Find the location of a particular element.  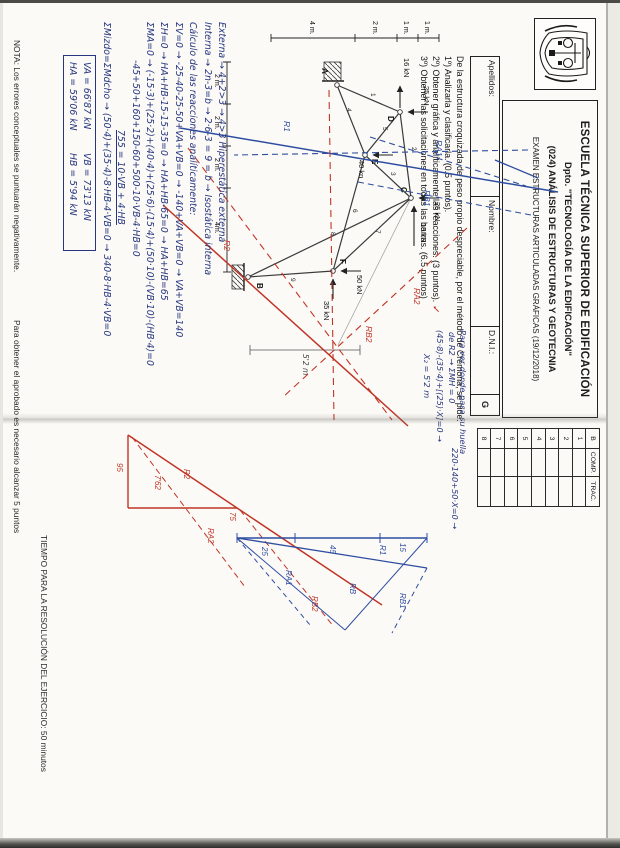

red-dashed-RA2 is located at coordinates (188, 512).